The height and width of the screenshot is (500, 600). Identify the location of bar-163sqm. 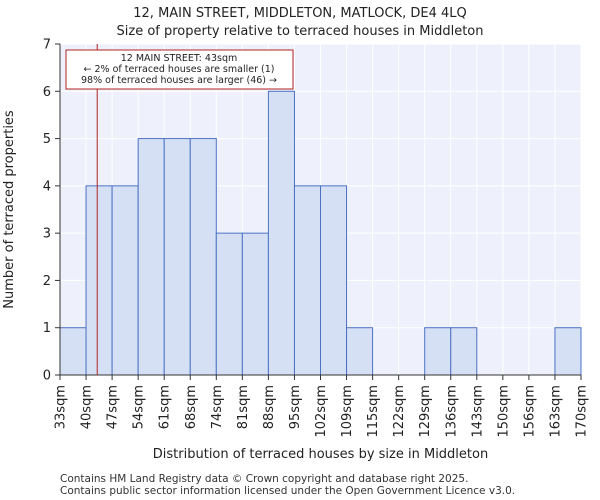
(568, 351).